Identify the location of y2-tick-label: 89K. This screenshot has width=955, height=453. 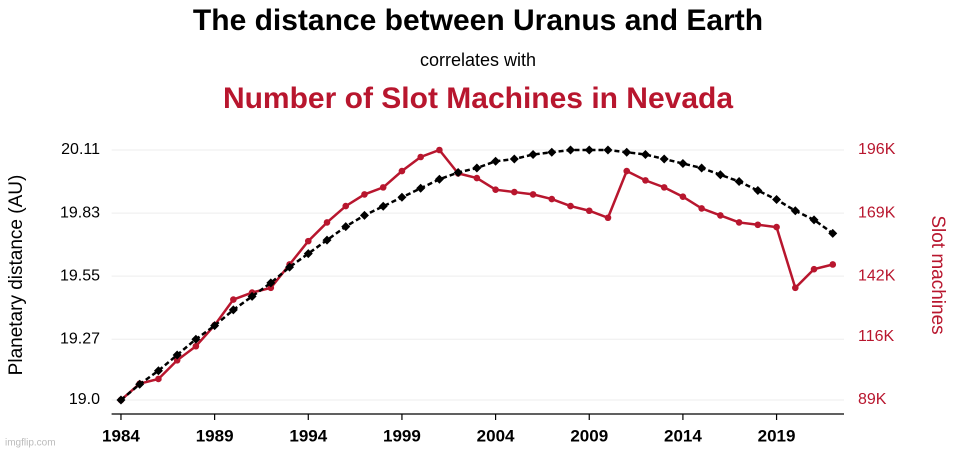
(872, 399).